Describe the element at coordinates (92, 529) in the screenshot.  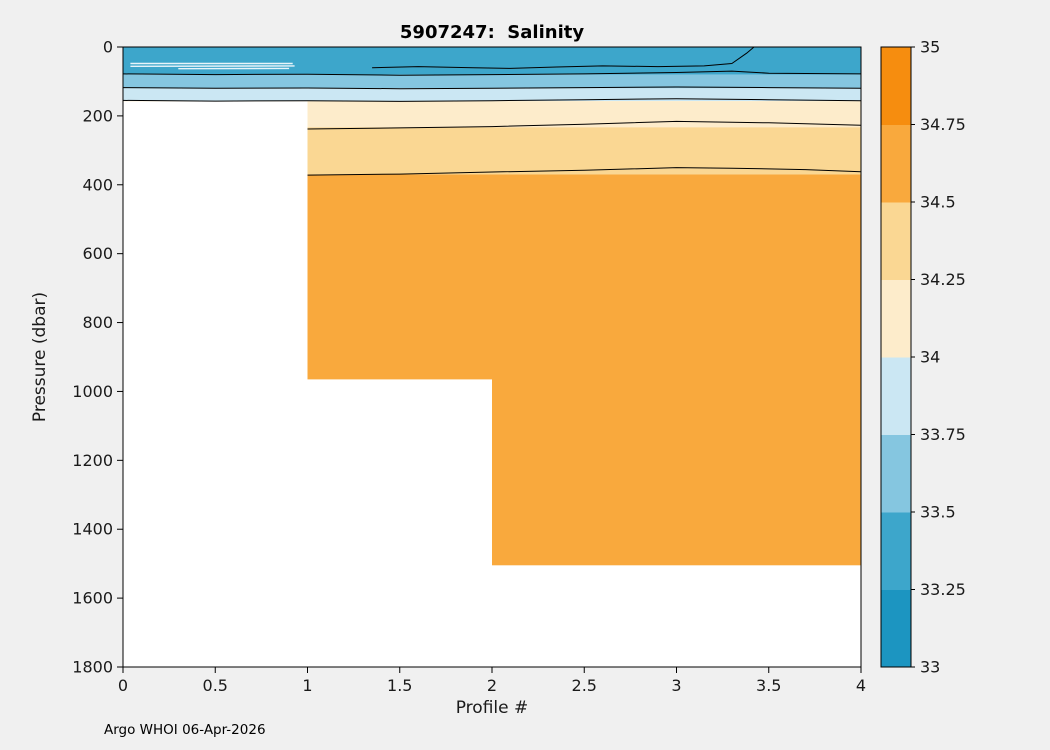
I see `y-tick-label: 1400` at that location.